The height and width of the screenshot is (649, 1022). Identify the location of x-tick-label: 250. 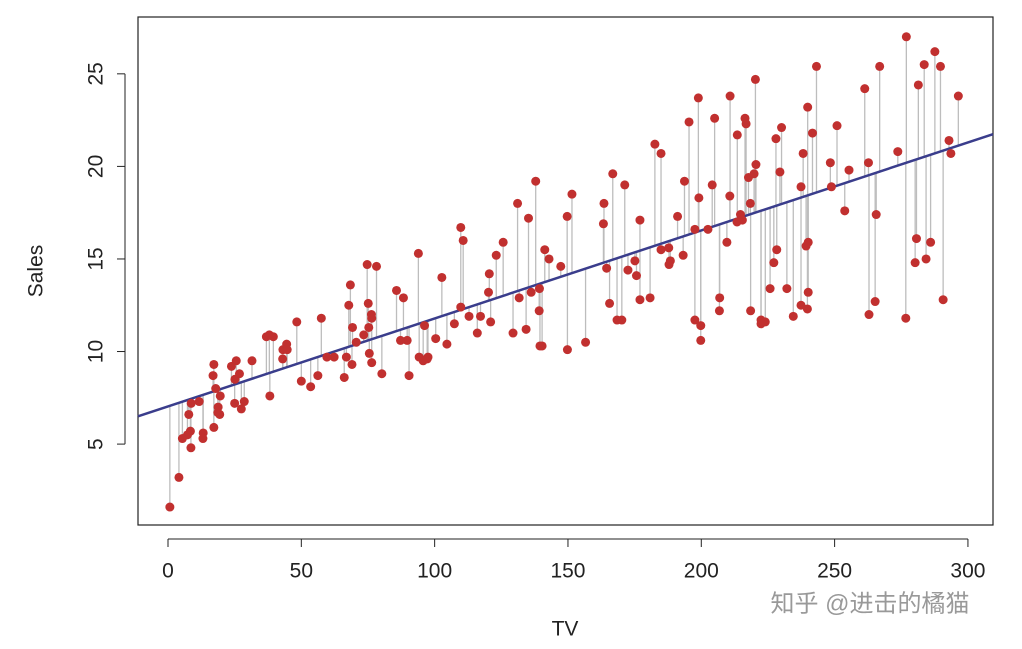
(834, 571).